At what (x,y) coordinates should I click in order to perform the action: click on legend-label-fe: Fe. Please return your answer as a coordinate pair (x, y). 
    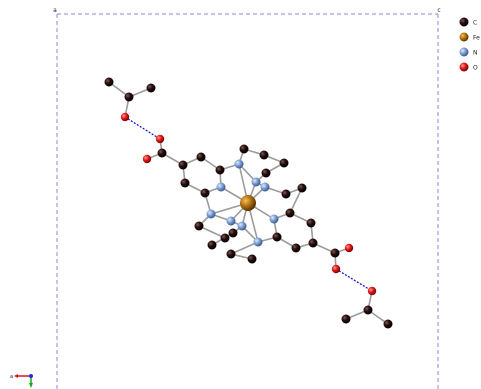
    Looking at the image, I should click on (476, 38).